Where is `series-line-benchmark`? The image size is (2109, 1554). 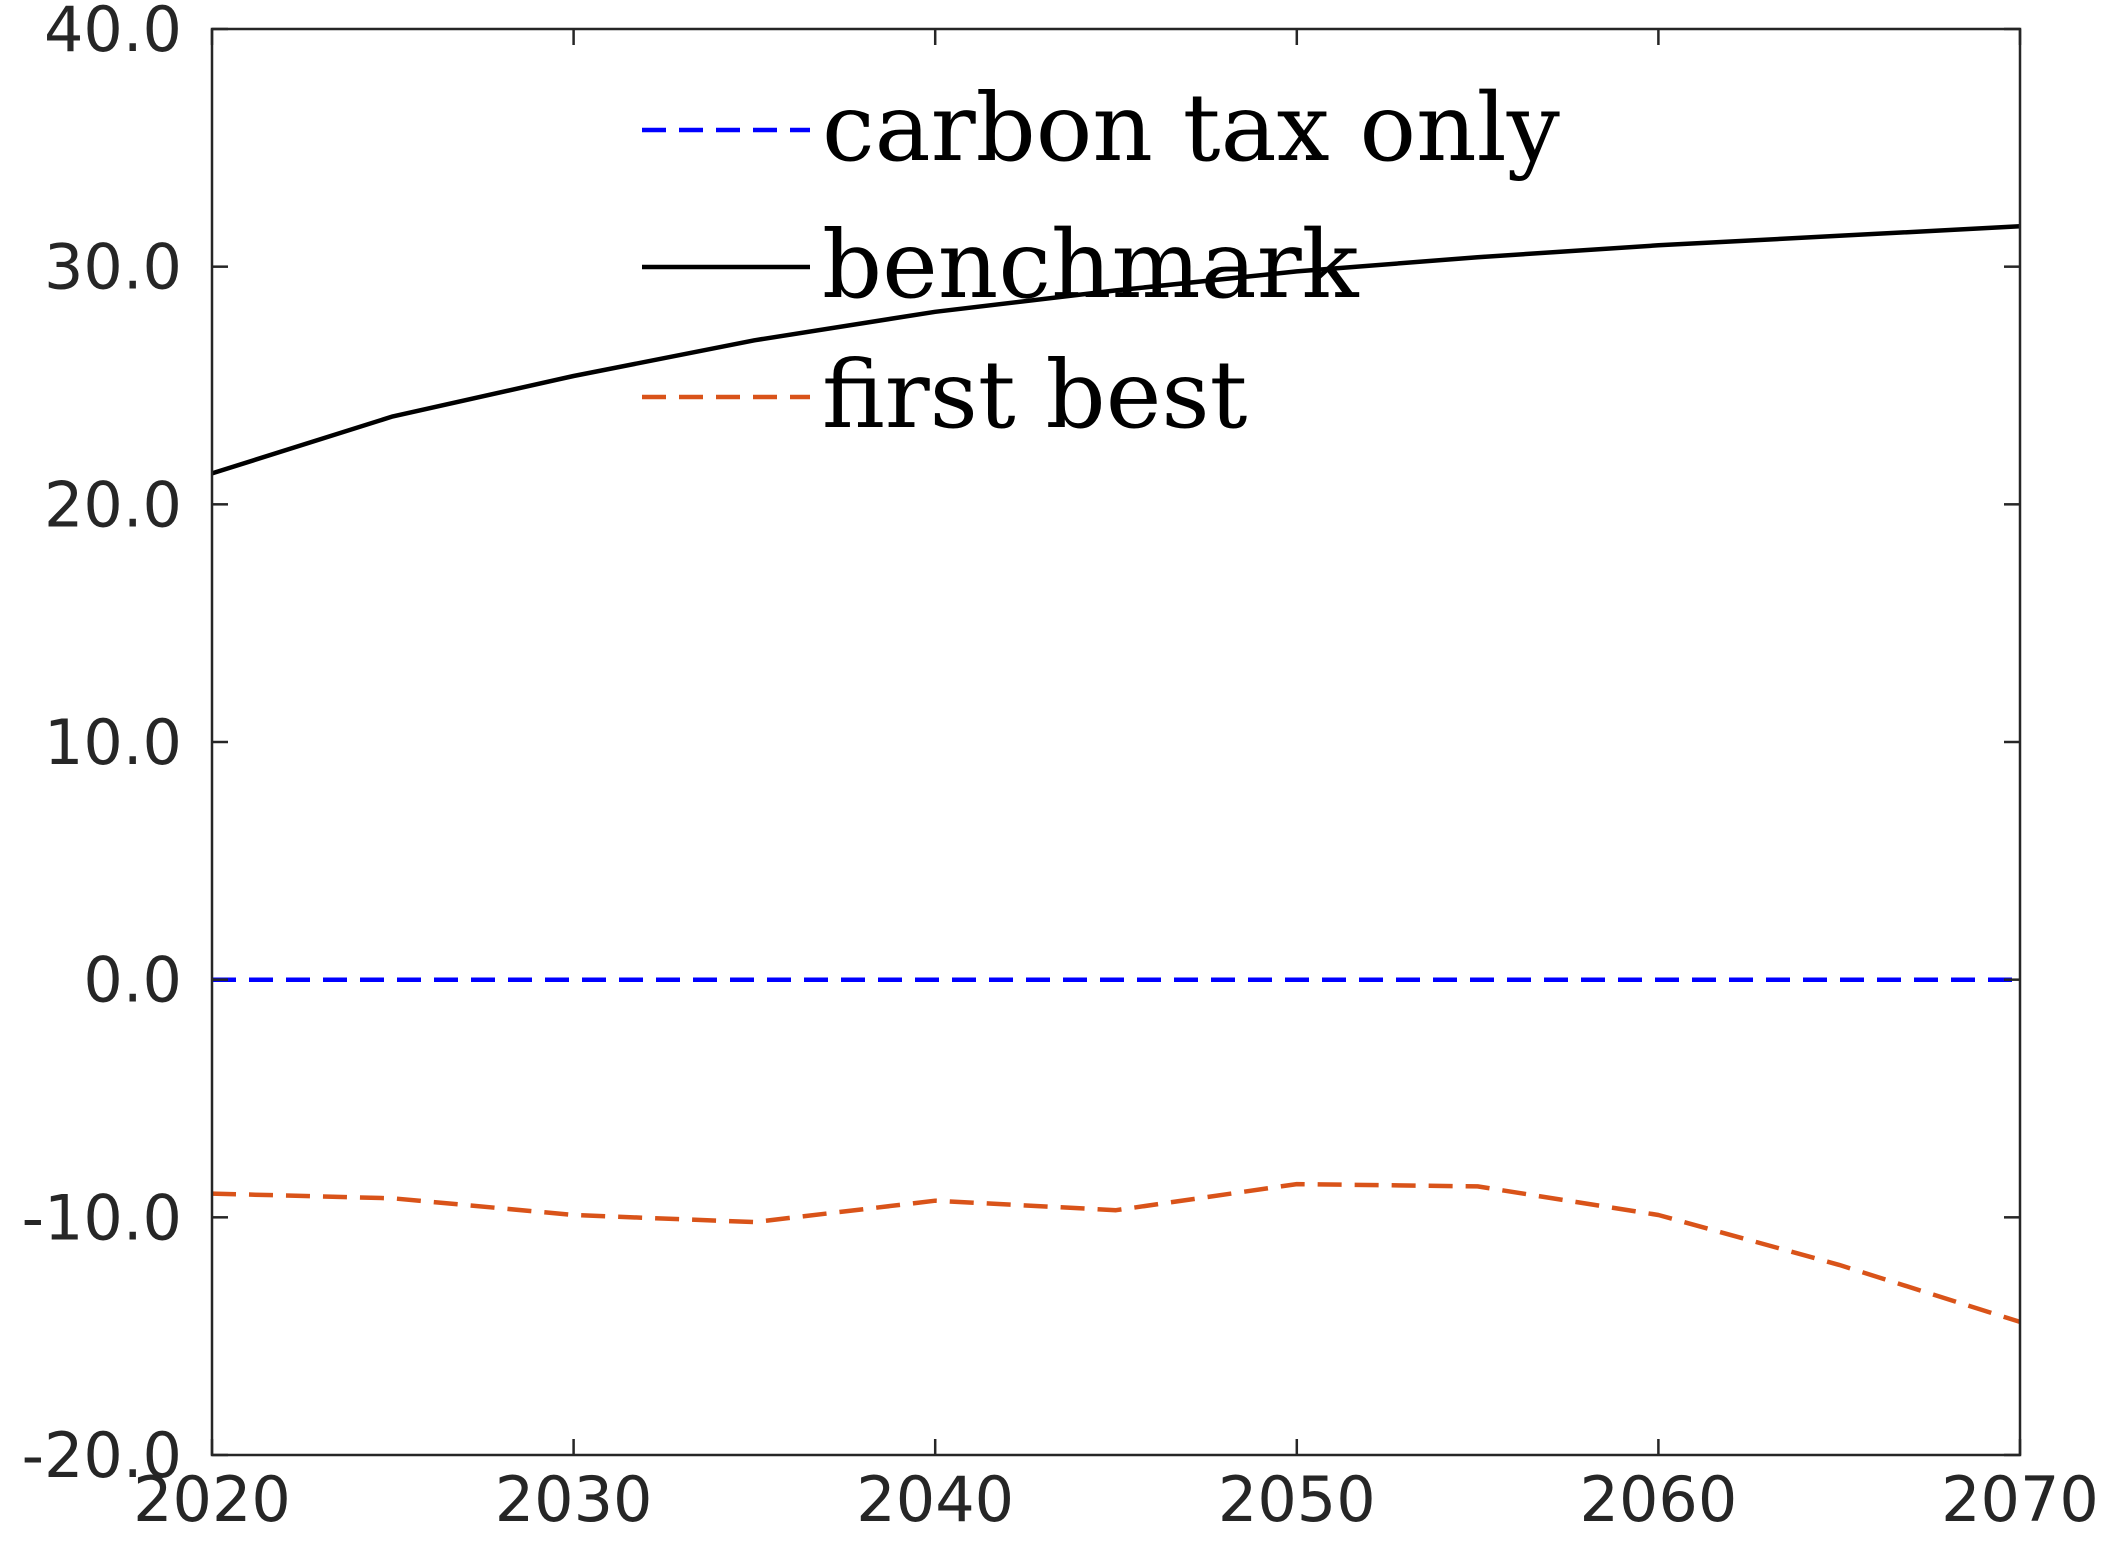 series-line-benchmark is located at coordinates (1116, 350).